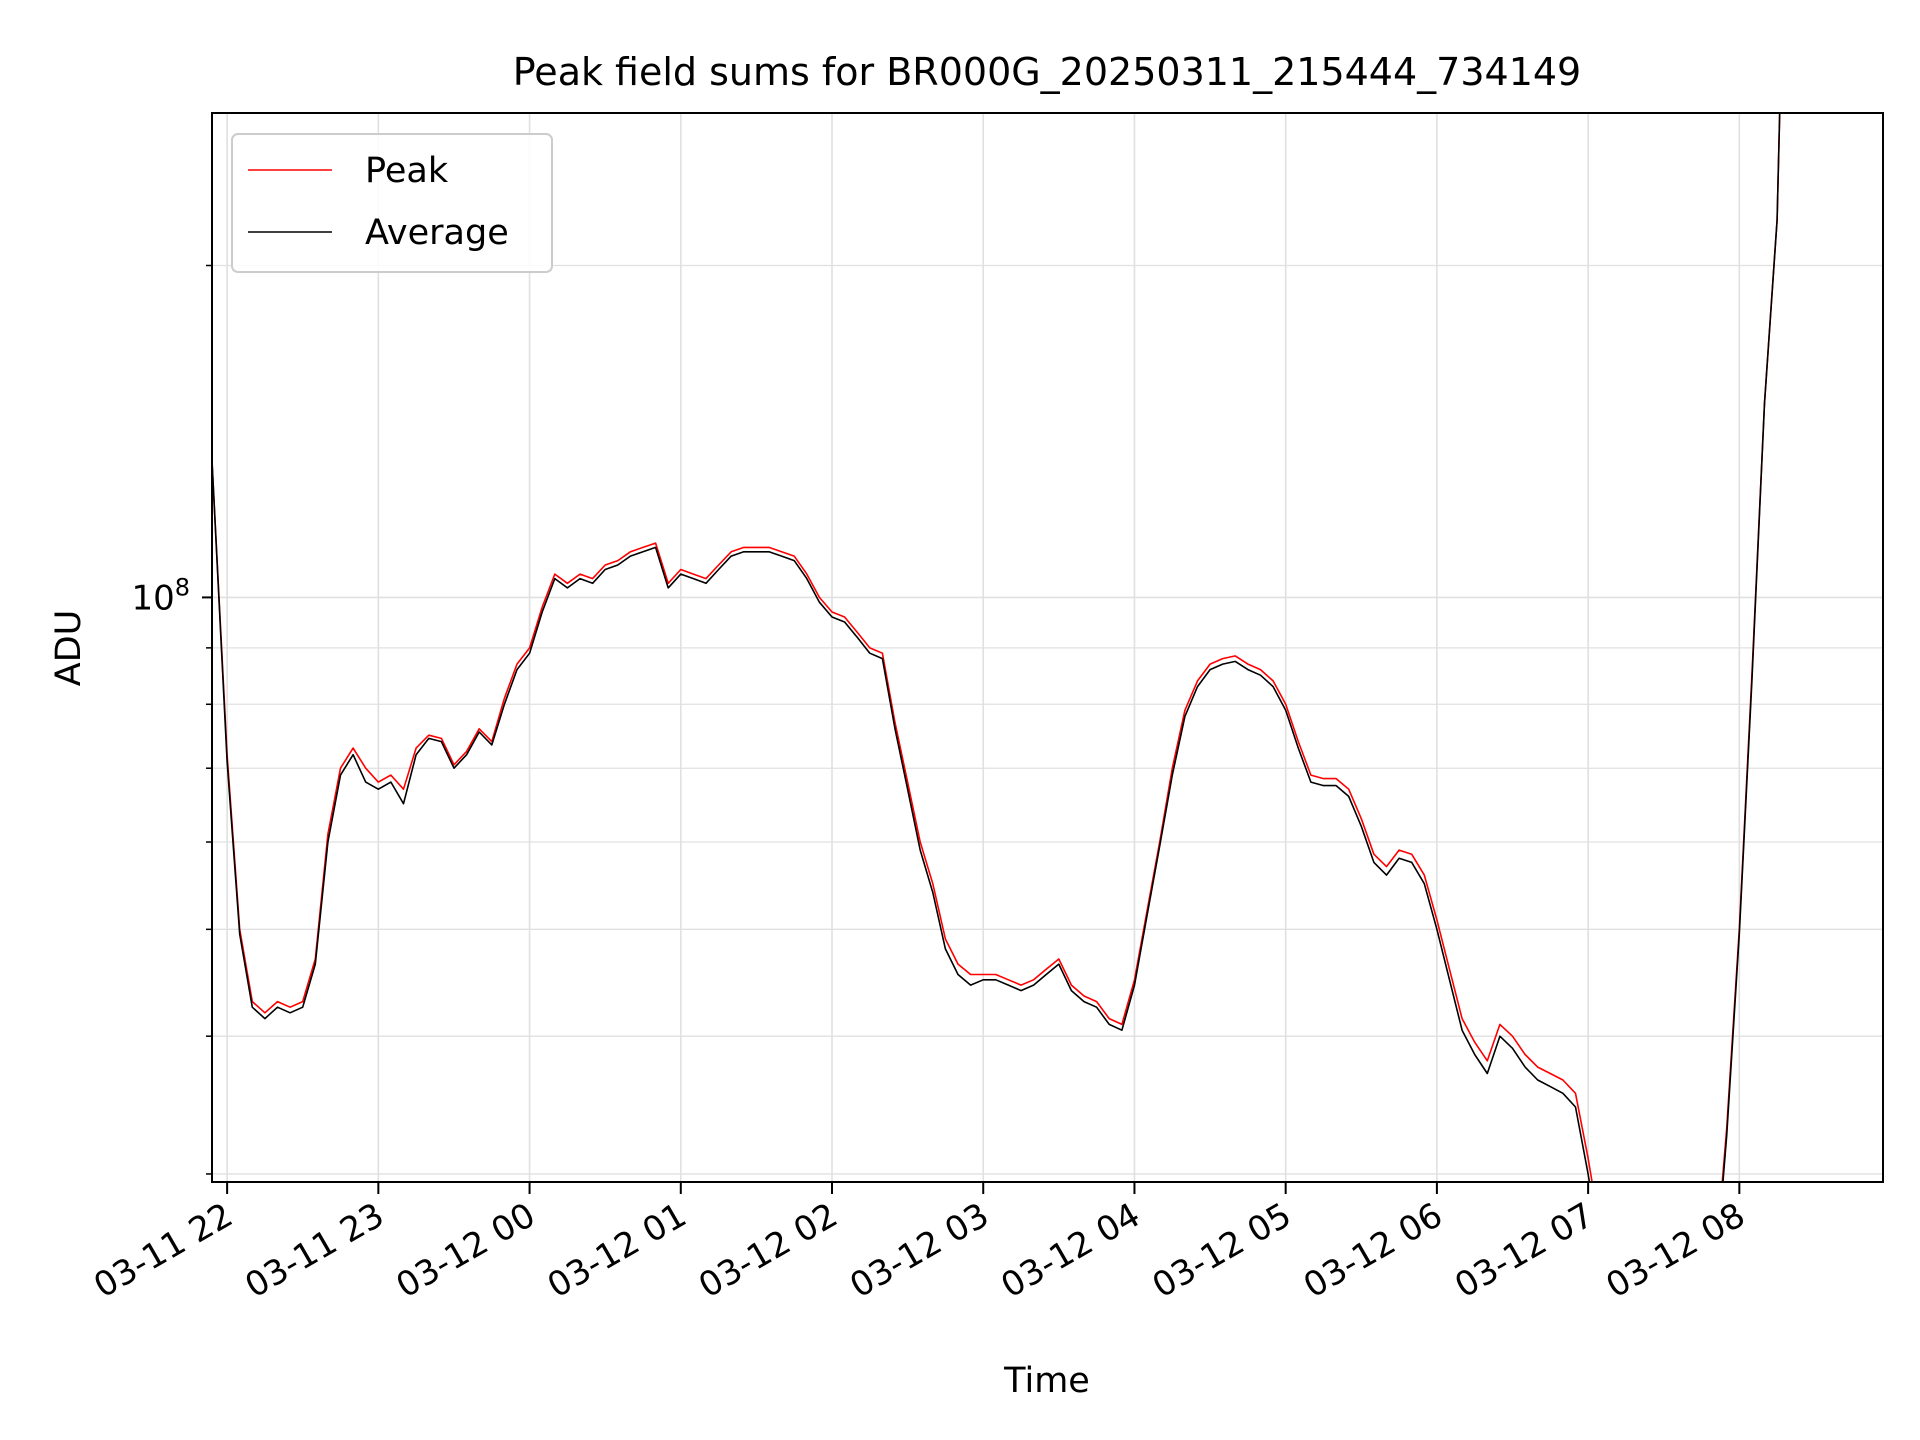 Image resolution: width=1920 pixels, height=1440 pixels. I want to click on legend: Peak Average, so click(392, 203).